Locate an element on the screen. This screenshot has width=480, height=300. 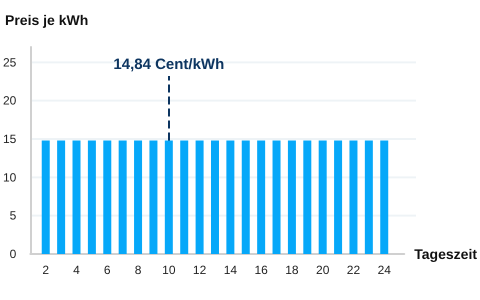
x-tick-label: 24 is located at coordinates (385, 270).